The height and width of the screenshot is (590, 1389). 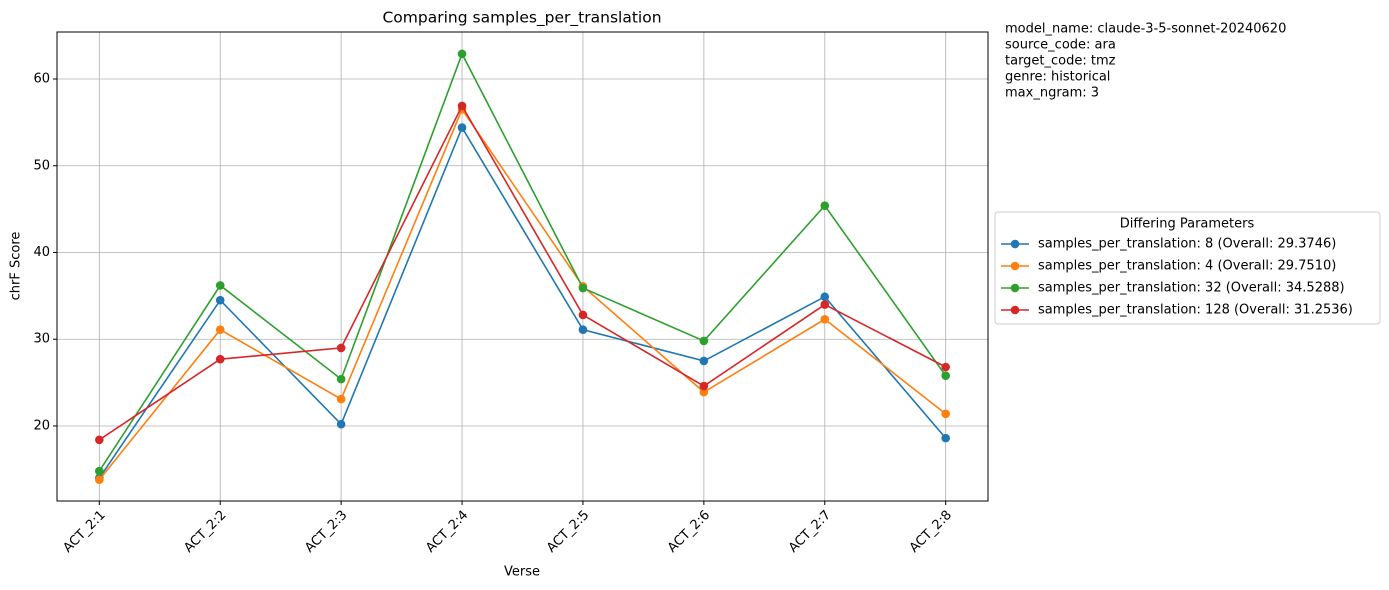 What do you see at coordinates (1145, 29) in the screenshot?
I see `annotation: model_name: claude-3-5-sonnet-20240620` at bounding box center [1145, 29].